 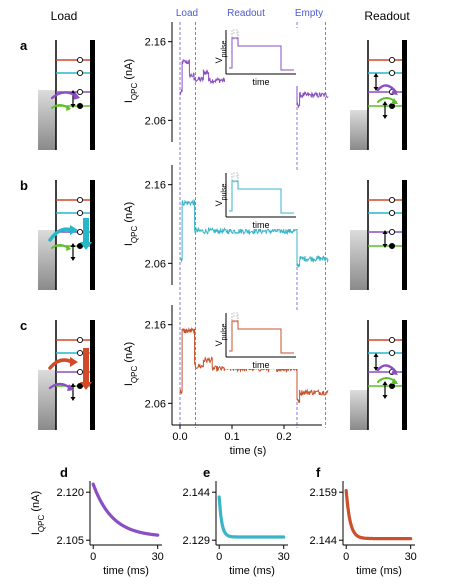 What do you see at coordinates (70, 493) in the screenshot?
I see `y-tick-label: 2.120` at bounding box center [70, 493].